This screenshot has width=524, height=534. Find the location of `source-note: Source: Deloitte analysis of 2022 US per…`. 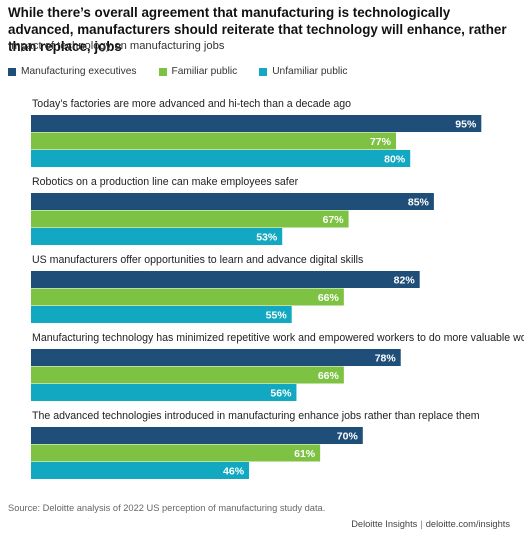

source-note: Source: Deloitte analysis of 2022 US per… is located at coordinates (167, 508).